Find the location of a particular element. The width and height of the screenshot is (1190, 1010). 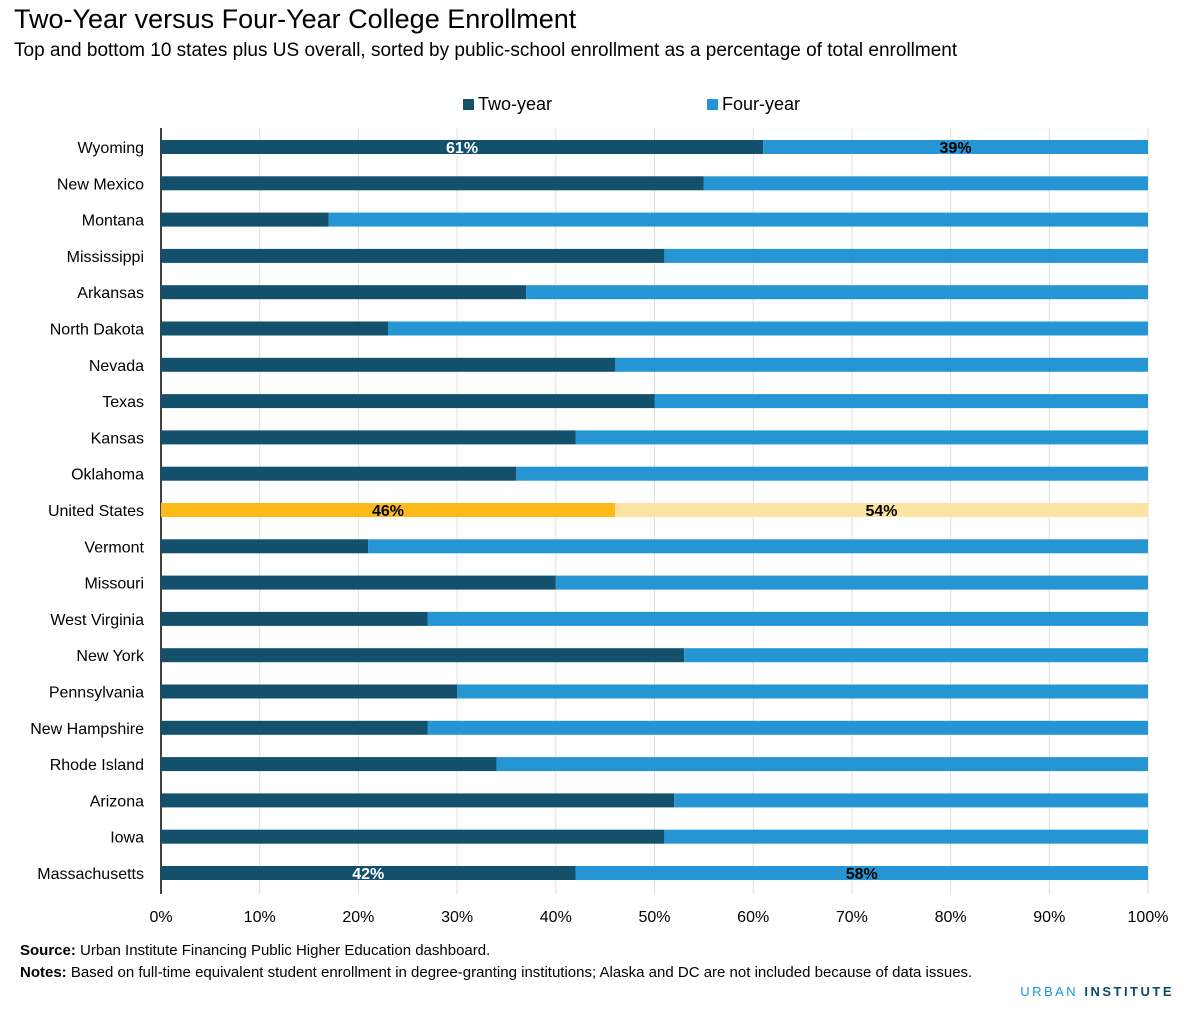

x-tick-label: 20% is located at coordinates (358, 917).